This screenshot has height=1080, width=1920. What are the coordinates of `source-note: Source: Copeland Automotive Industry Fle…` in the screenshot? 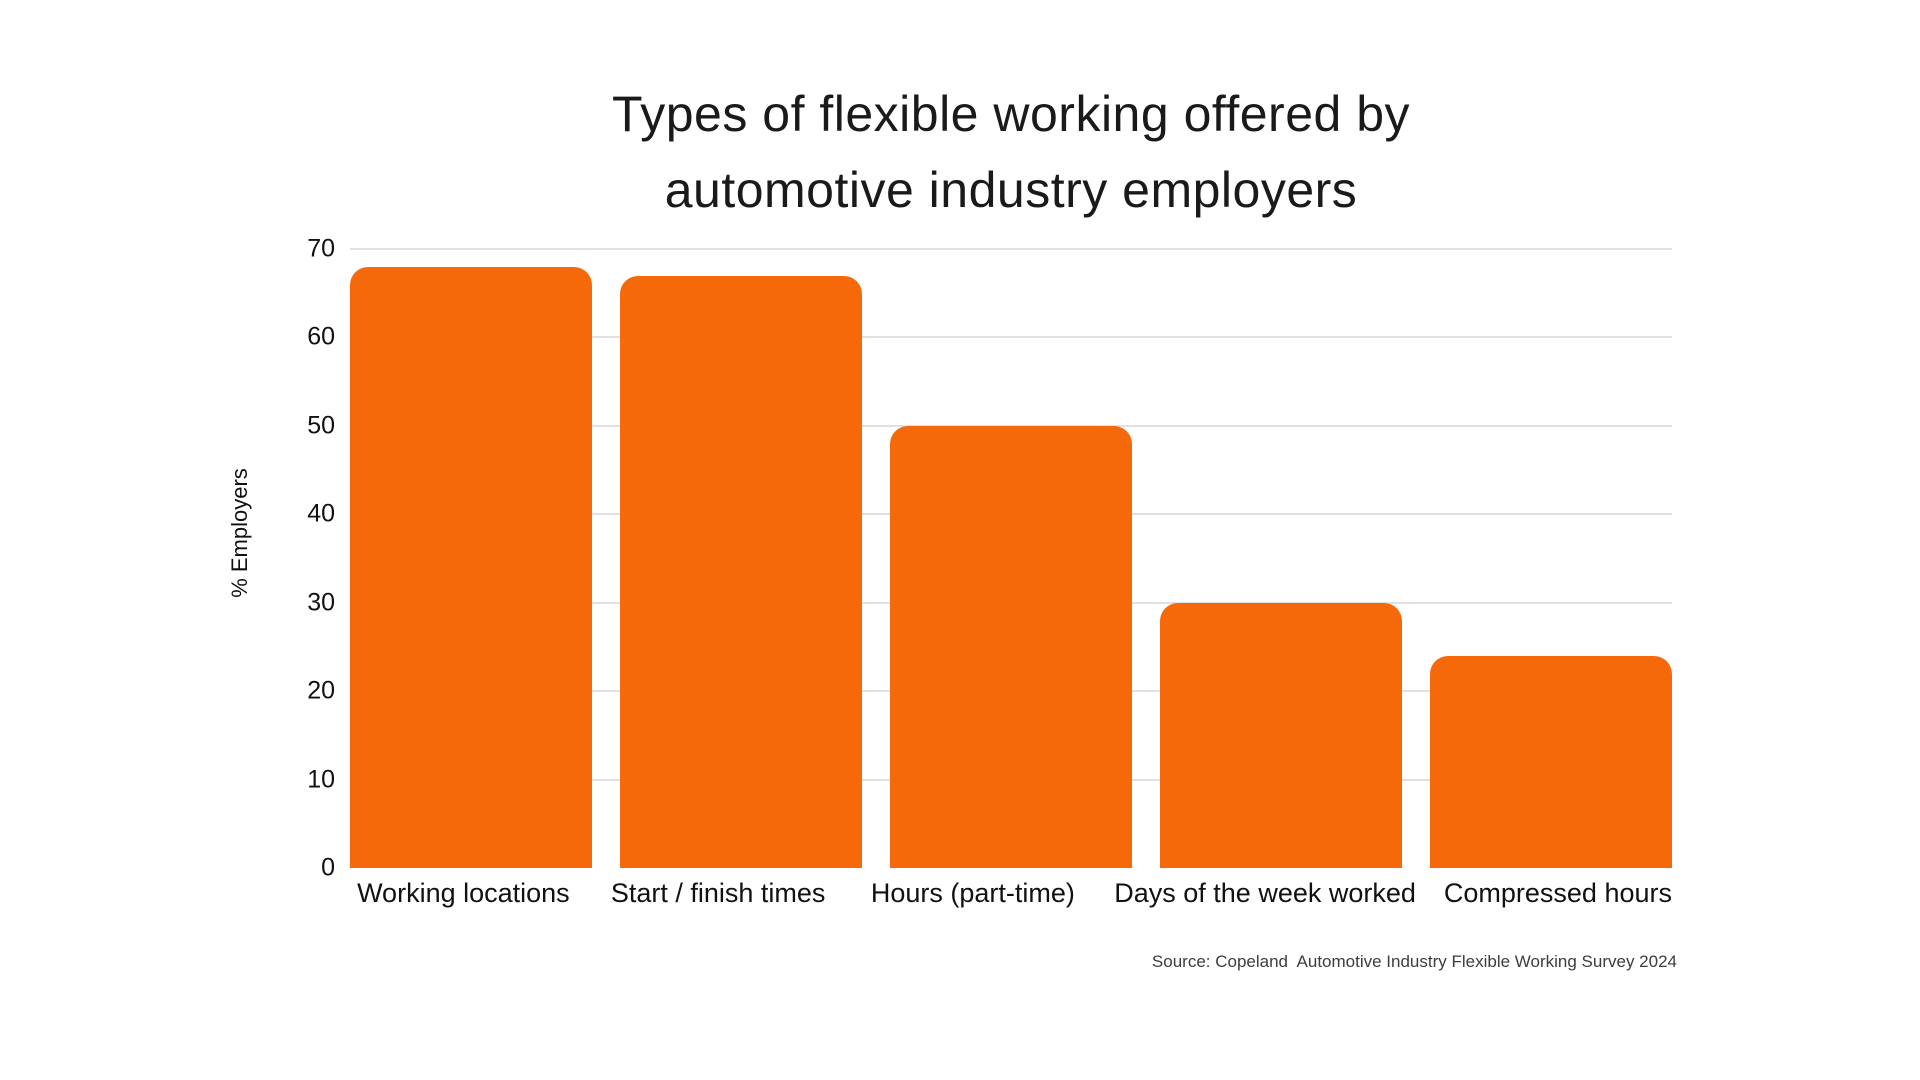 It's located at (1414, 961).